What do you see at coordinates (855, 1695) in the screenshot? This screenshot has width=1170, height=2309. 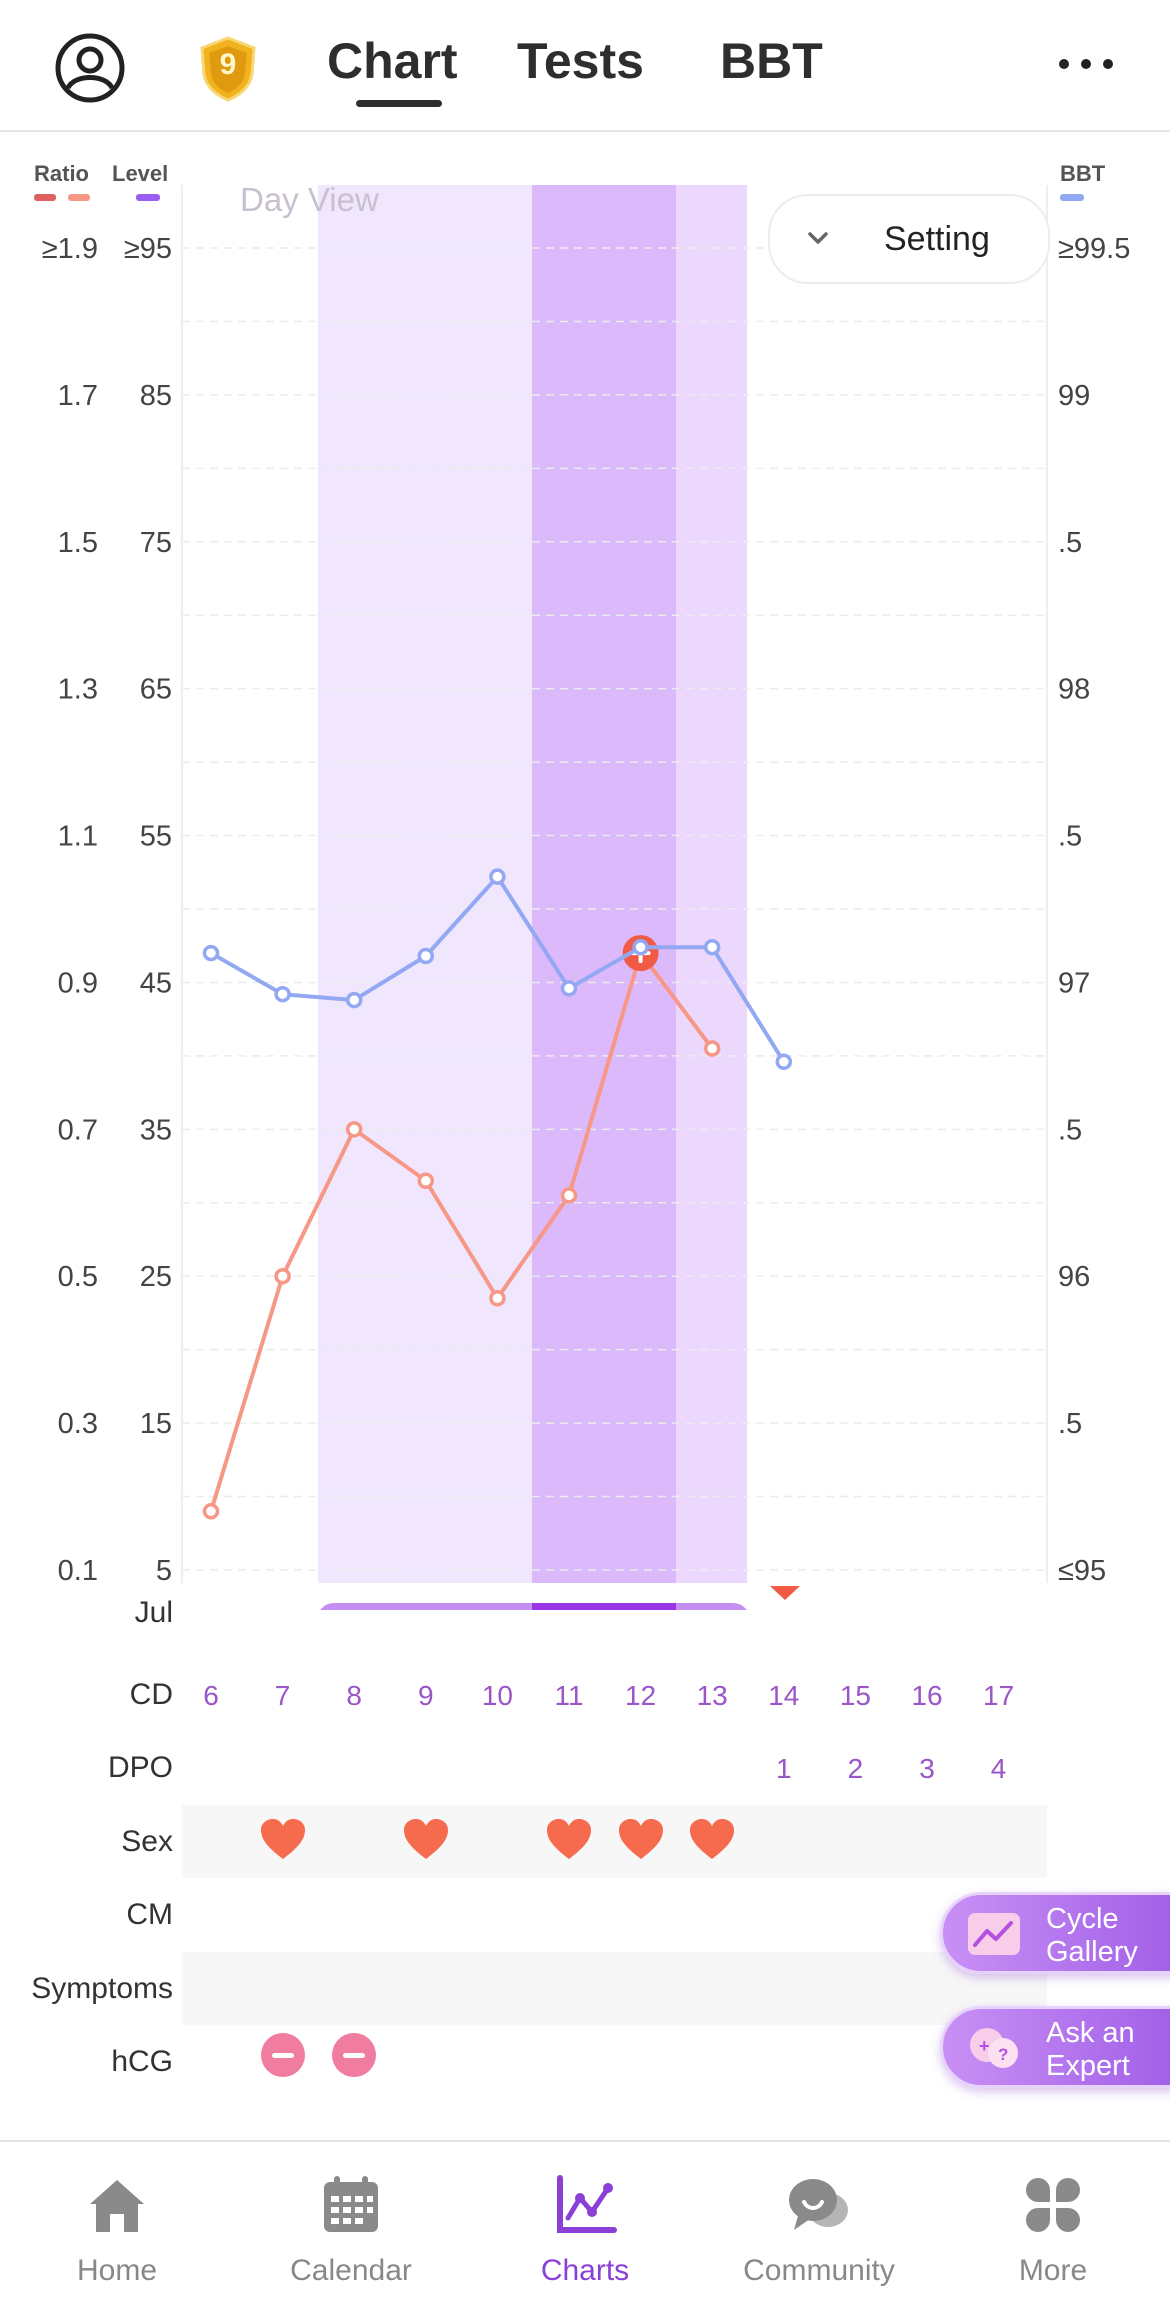 I see `cd-value: 15` at bounding box center [855, 1695].